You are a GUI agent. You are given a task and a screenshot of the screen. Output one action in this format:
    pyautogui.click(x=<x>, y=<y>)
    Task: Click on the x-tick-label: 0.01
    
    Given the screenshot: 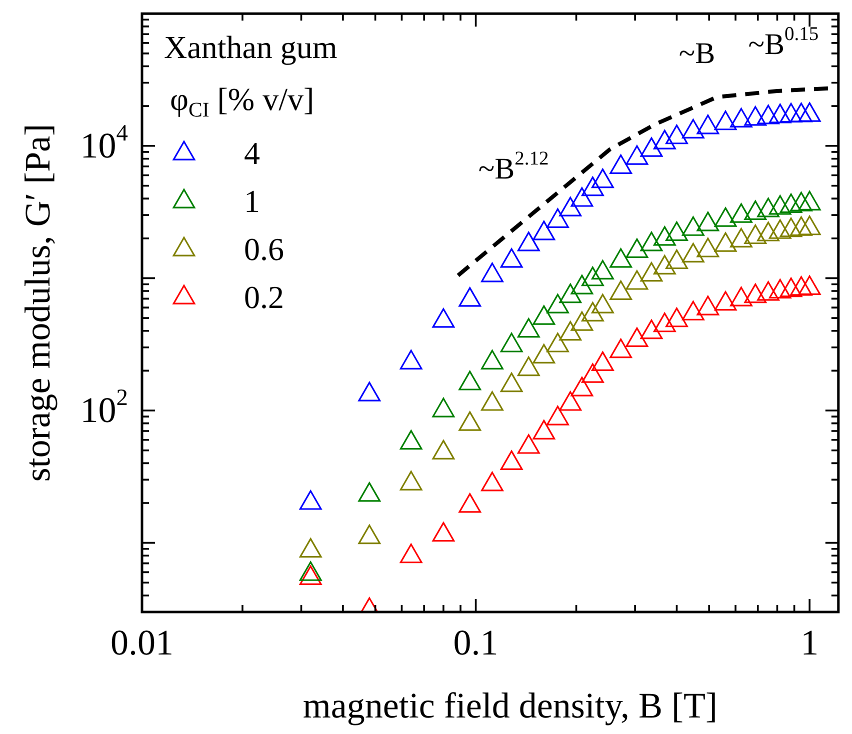 What is the action you would take?
    pyautogui.click(x=142, y=642)
    